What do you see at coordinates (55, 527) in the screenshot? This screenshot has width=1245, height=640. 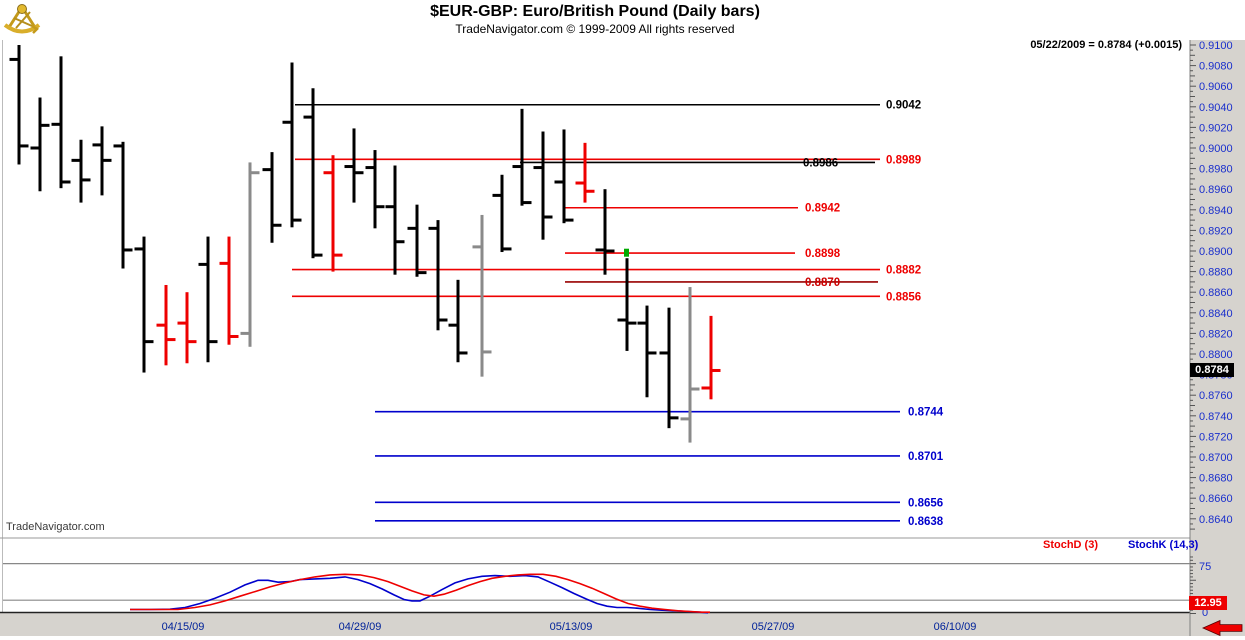 I see `watermark-text: TradeNavigator.com` at bounding box center [55, 527].